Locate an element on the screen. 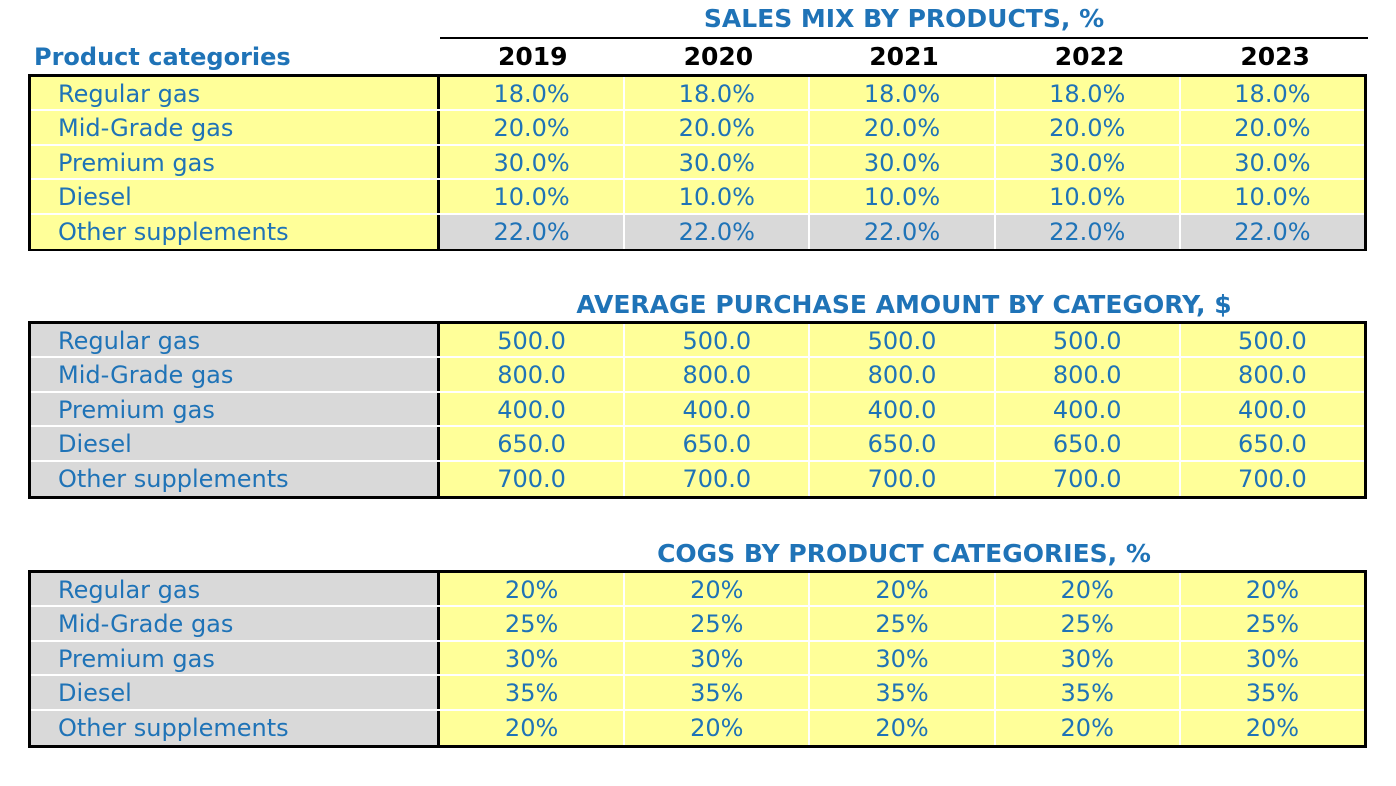  avg-purchase-title: AVERAGE PURCHASE AMOUNT BY CATEGORY, $ is located at coordinates (904, 304).